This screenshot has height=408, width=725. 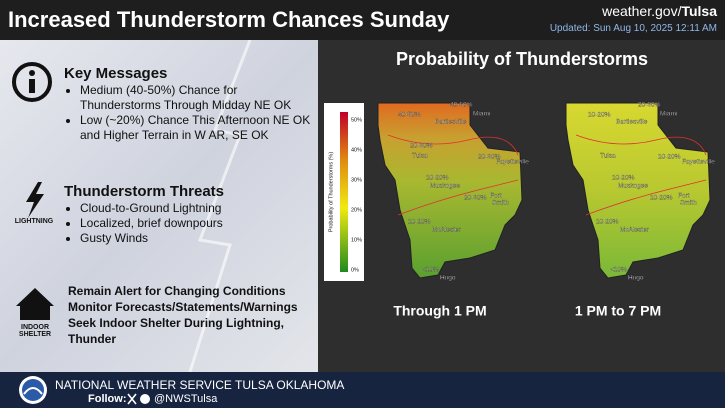 What do you see at coordinates (144, 191) in the screenshot?
I see `threats-title: Thunderstorm Threats` at bounding box center [144, 191].